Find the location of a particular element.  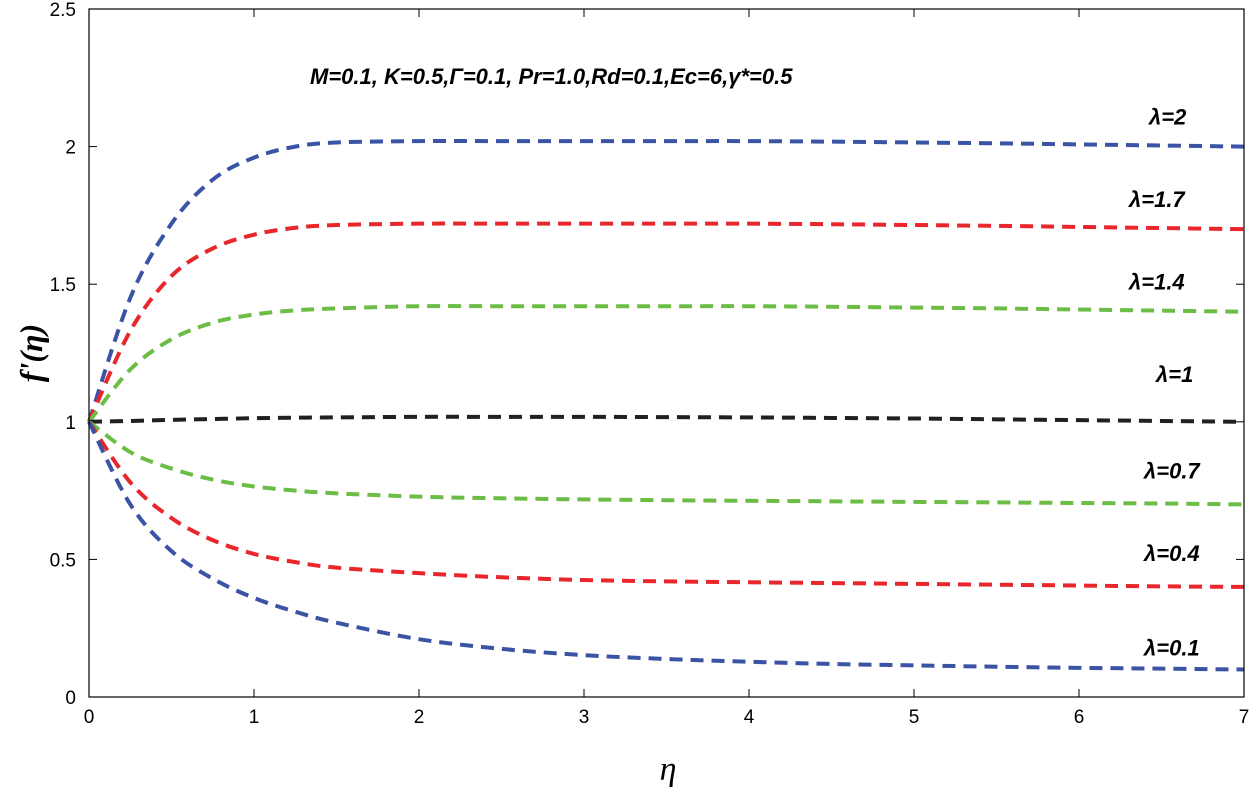

x-tick-label: 6 is located at coordinates (1079, 717).